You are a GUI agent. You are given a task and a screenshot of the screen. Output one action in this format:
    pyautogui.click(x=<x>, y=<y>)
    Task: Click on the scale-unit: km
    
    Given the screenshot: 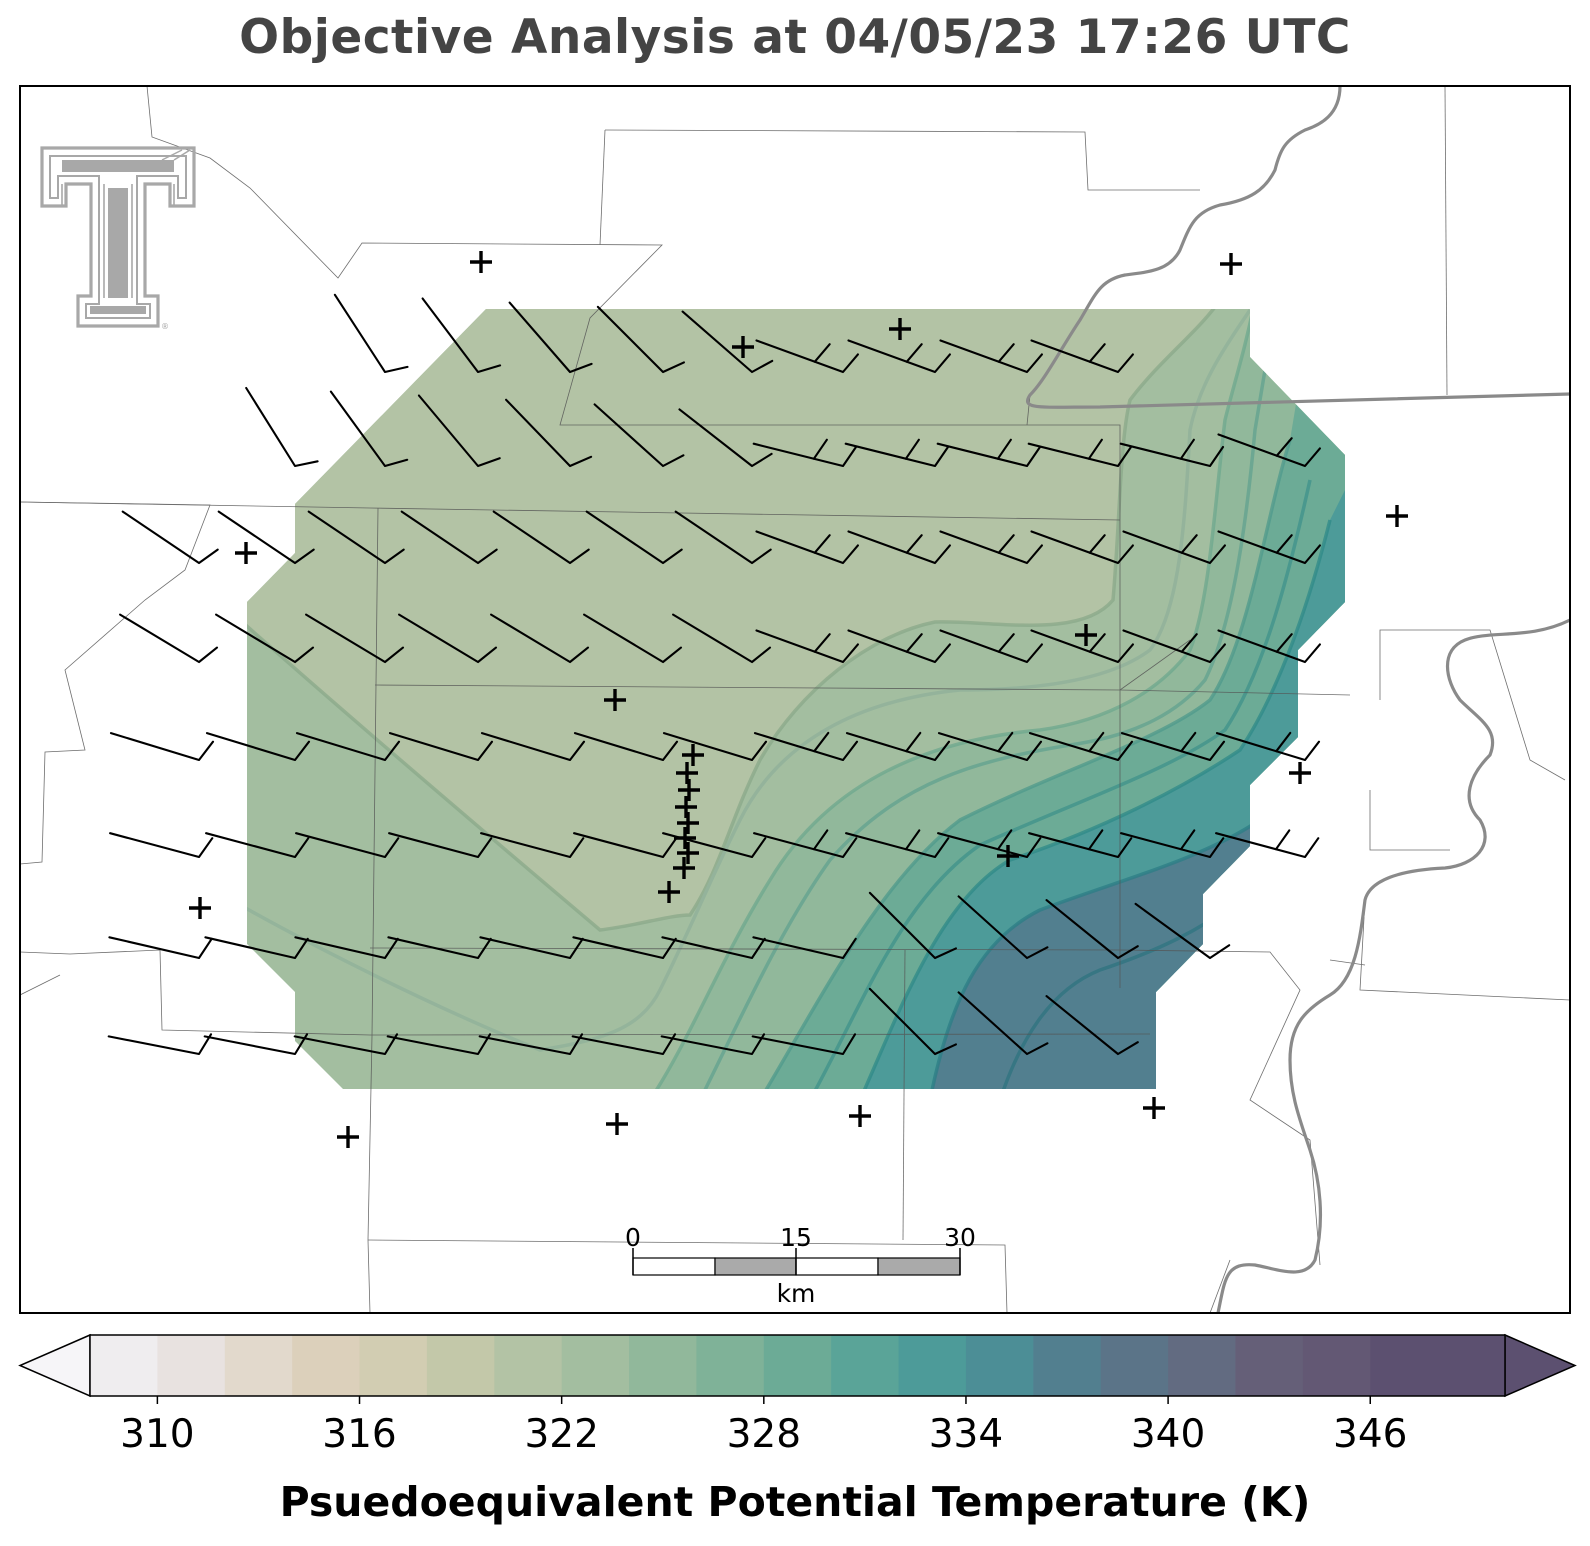 What is the action you would take?
    pyautogui.click(x=796, y=1293)
    